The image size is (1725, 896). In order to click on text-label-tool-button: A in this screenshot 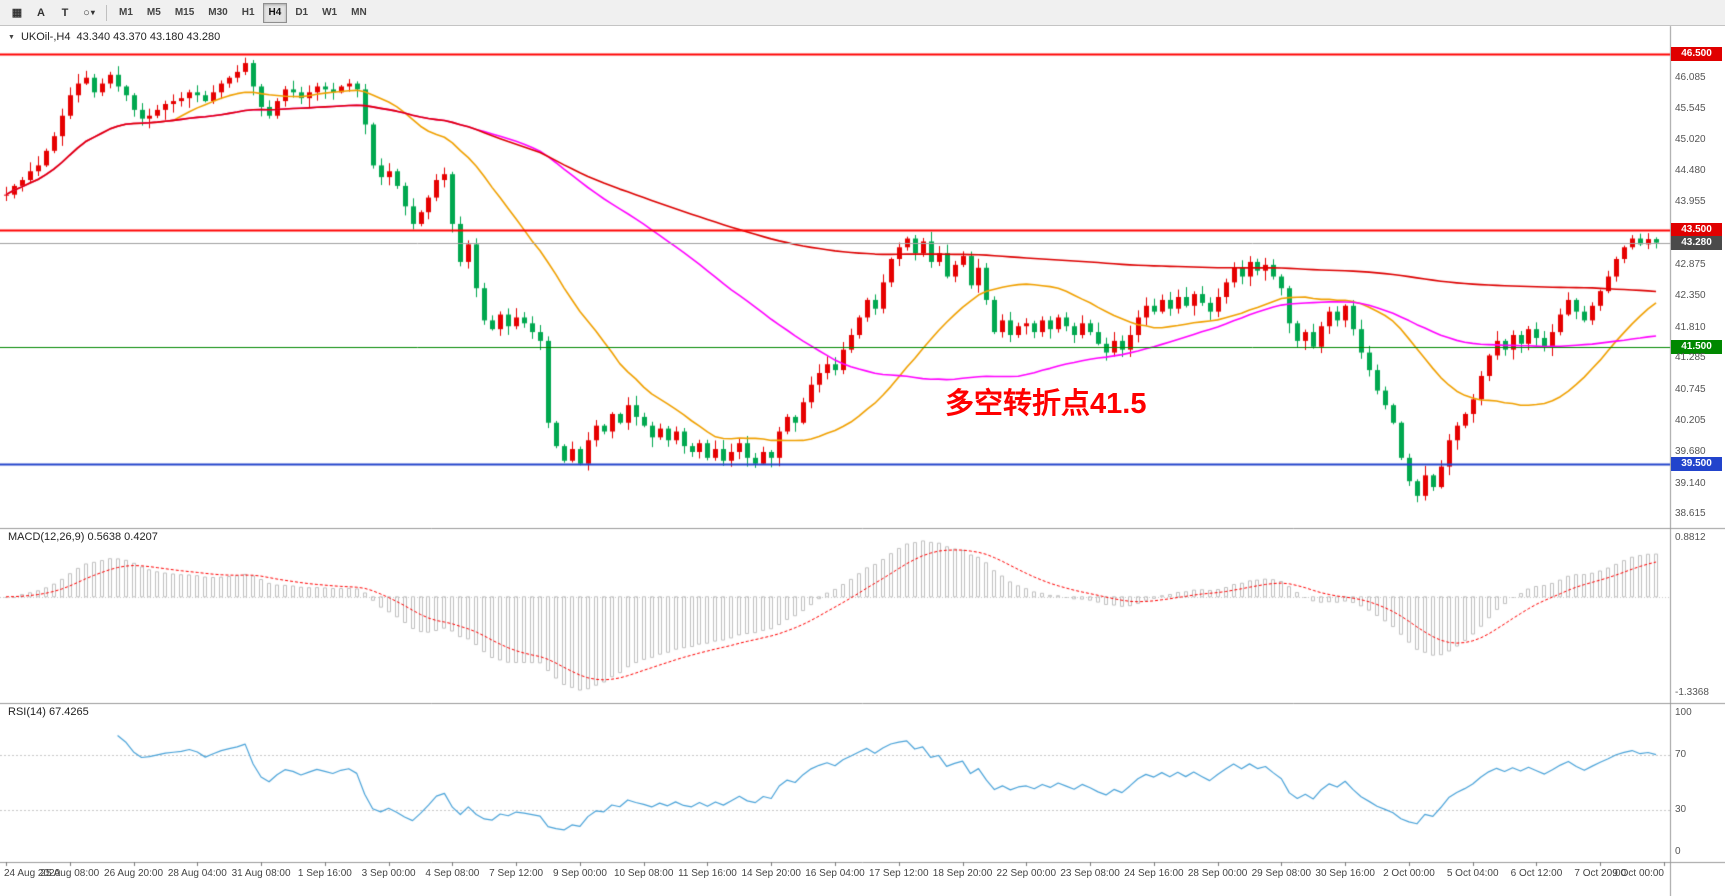, I will do `click(41, 13)`.